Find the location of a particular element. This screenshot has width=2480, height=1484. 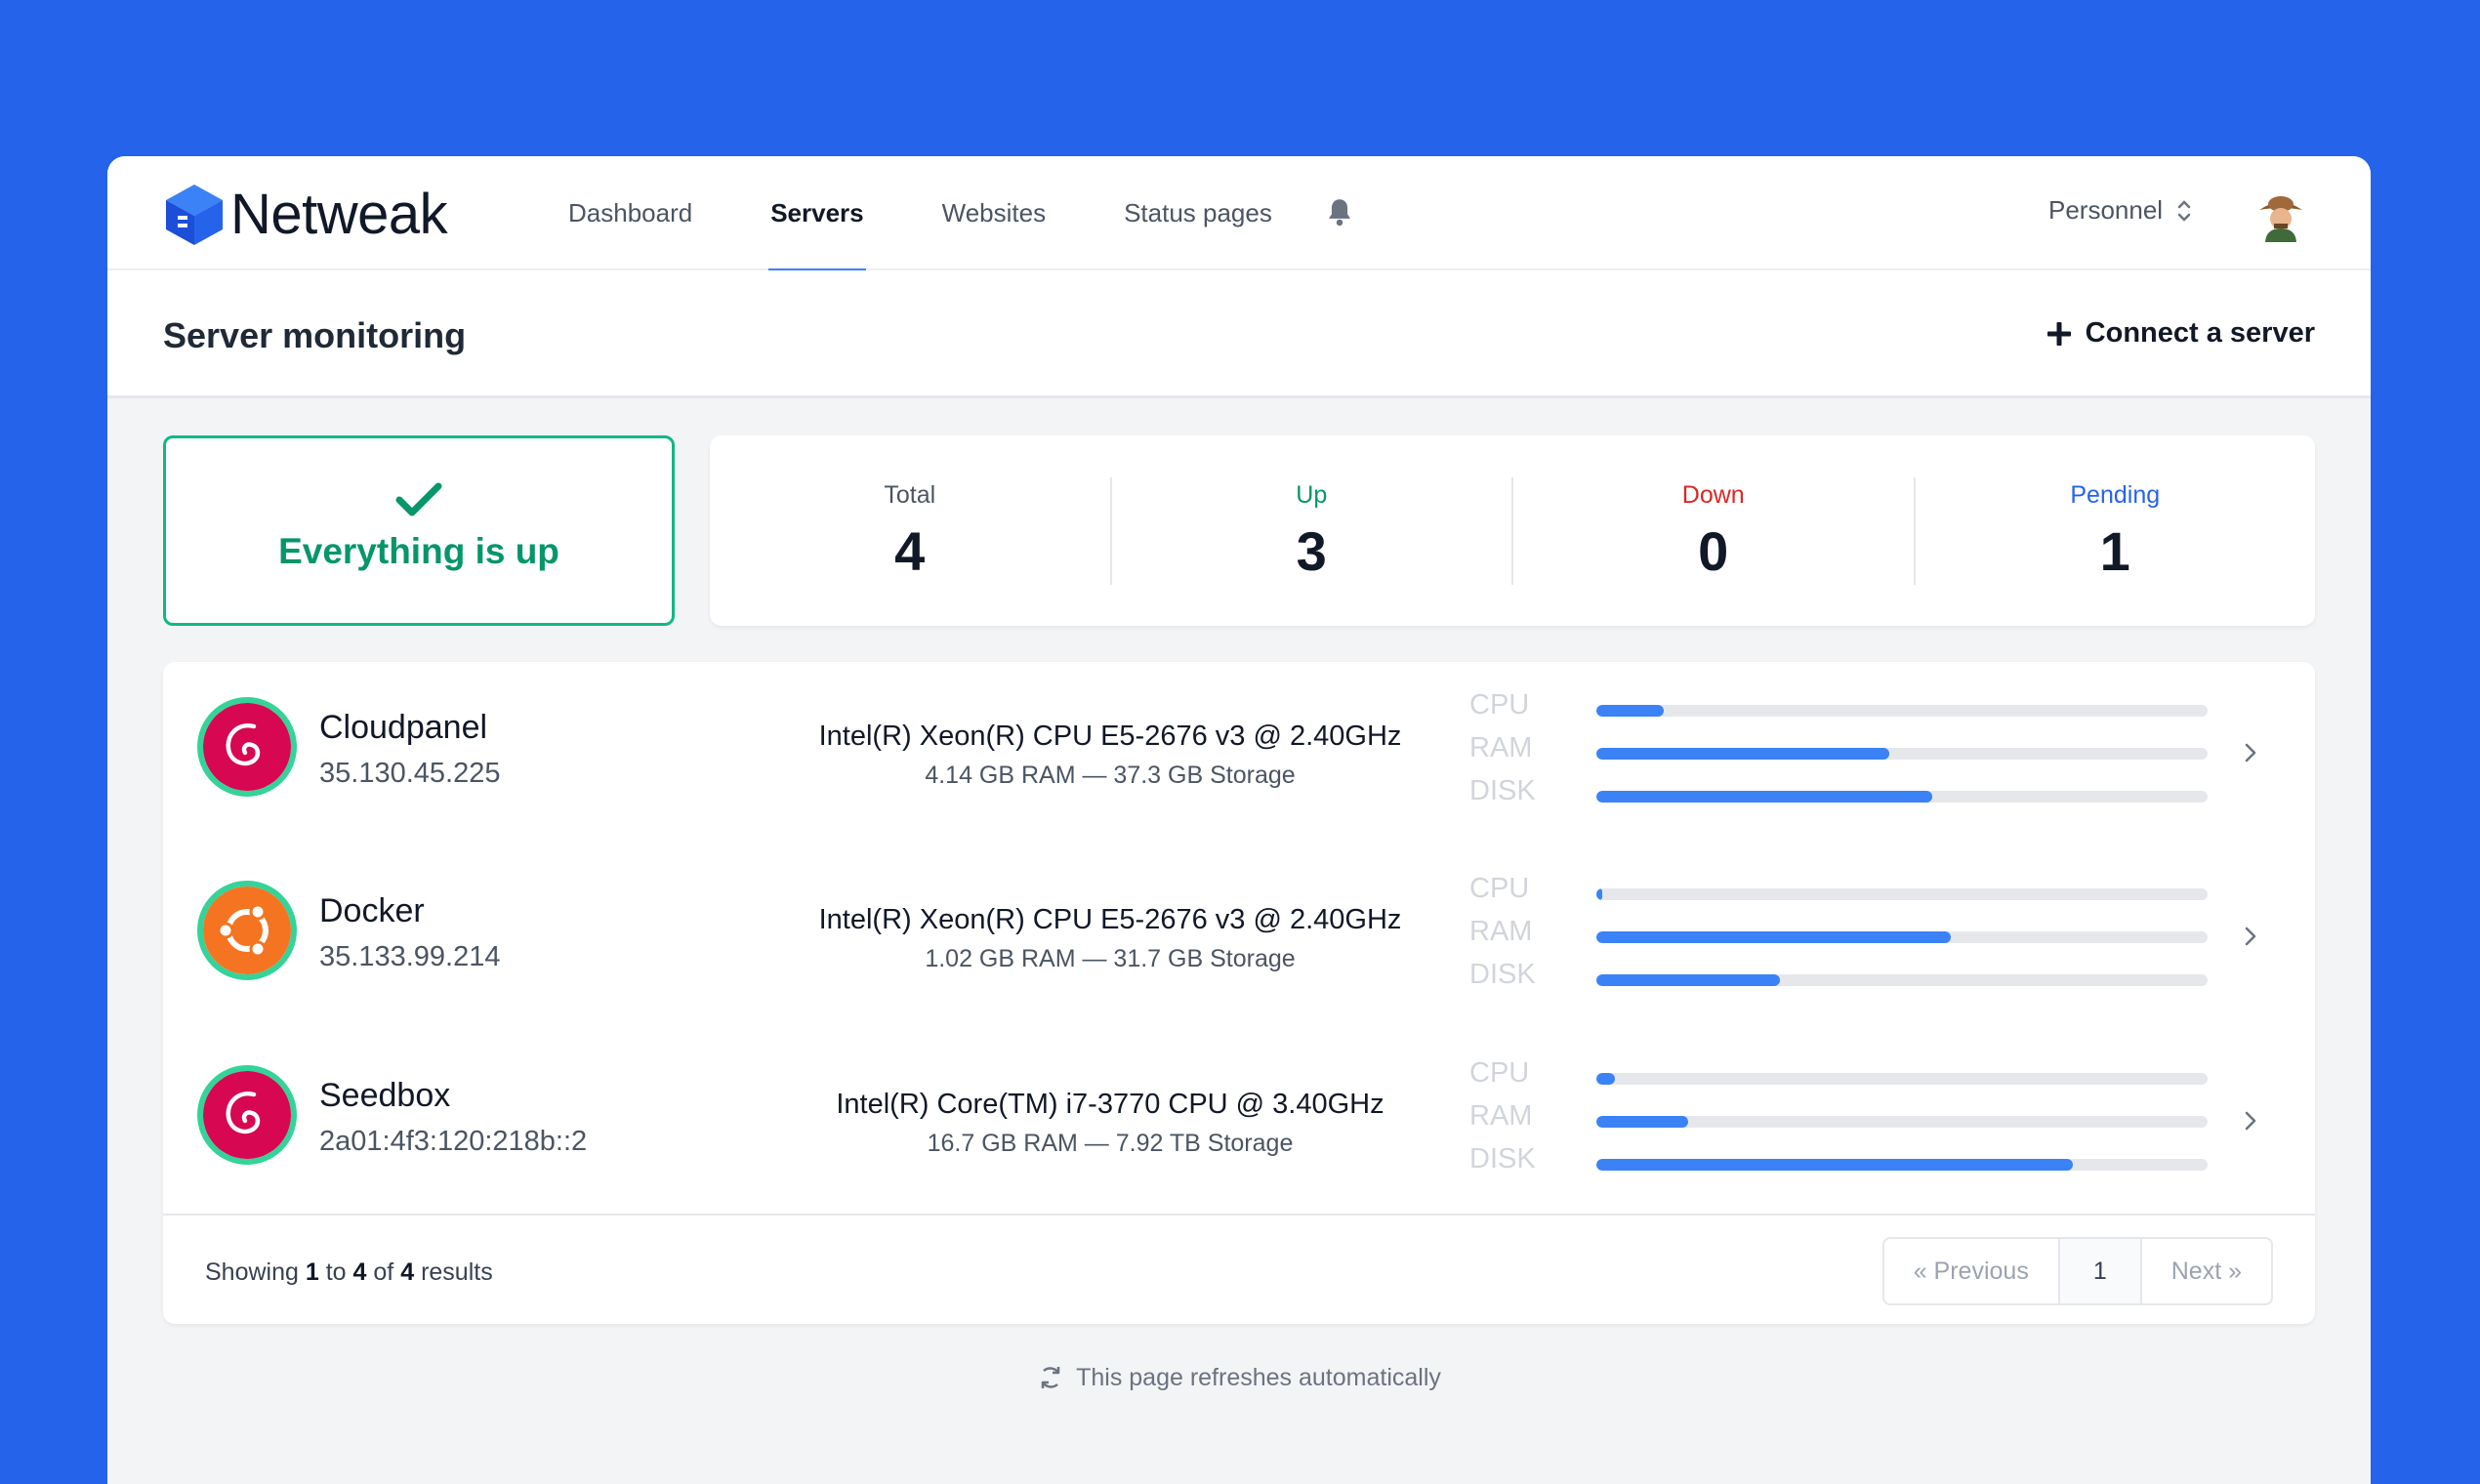

stat-pending: Pending 1 is located at coordinates (2116, 531).